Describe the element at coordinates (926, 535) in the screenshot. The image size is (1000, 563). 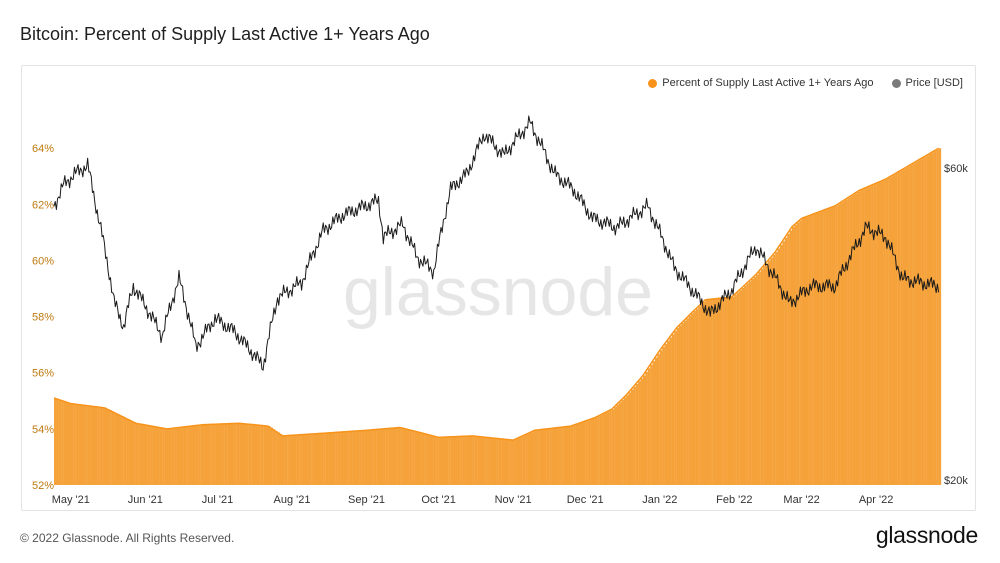
I see `brand-logo: glassnode` at that location.